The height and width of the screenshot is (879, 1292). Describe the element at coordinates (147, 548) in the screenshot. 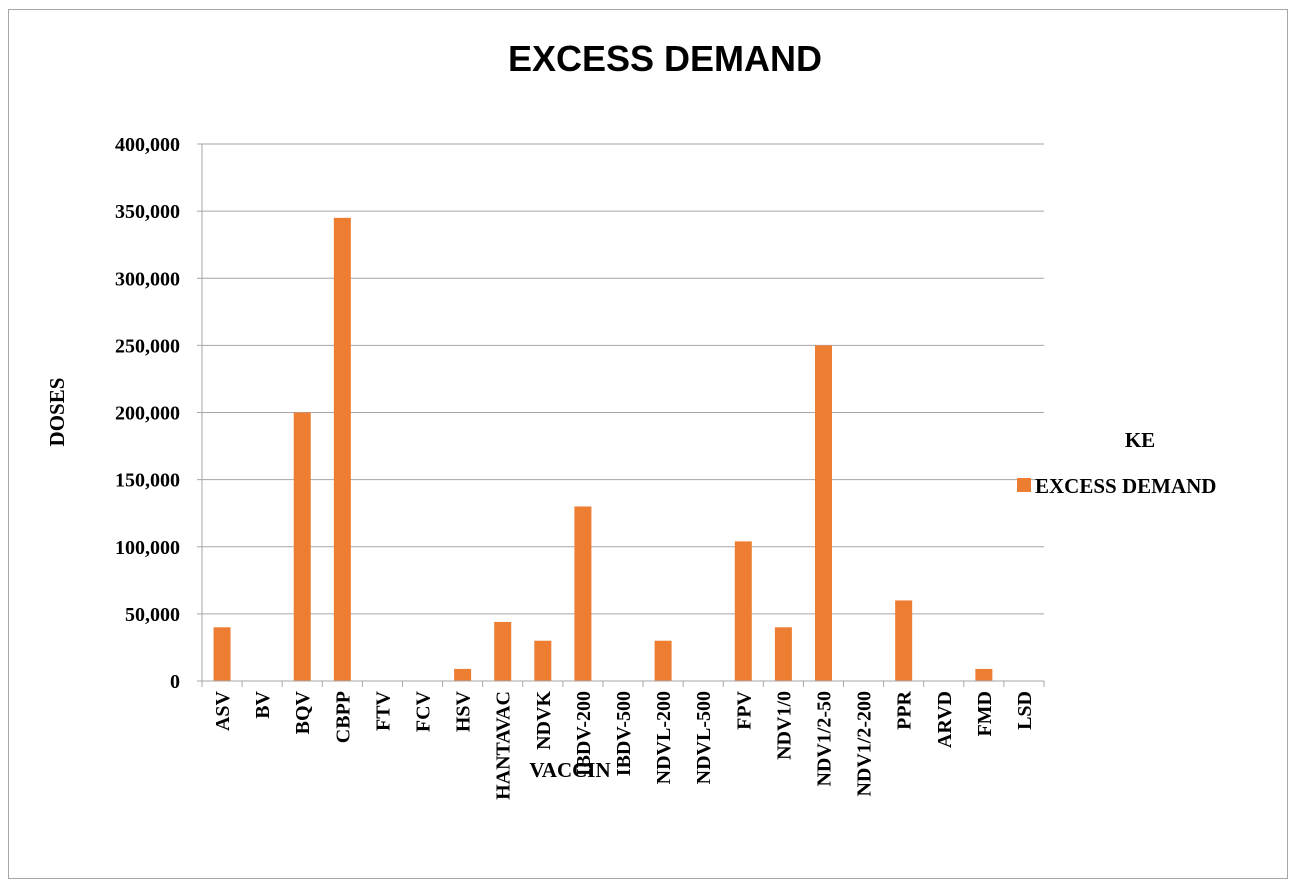

I see `y-tick-label: 100,000` at that location.